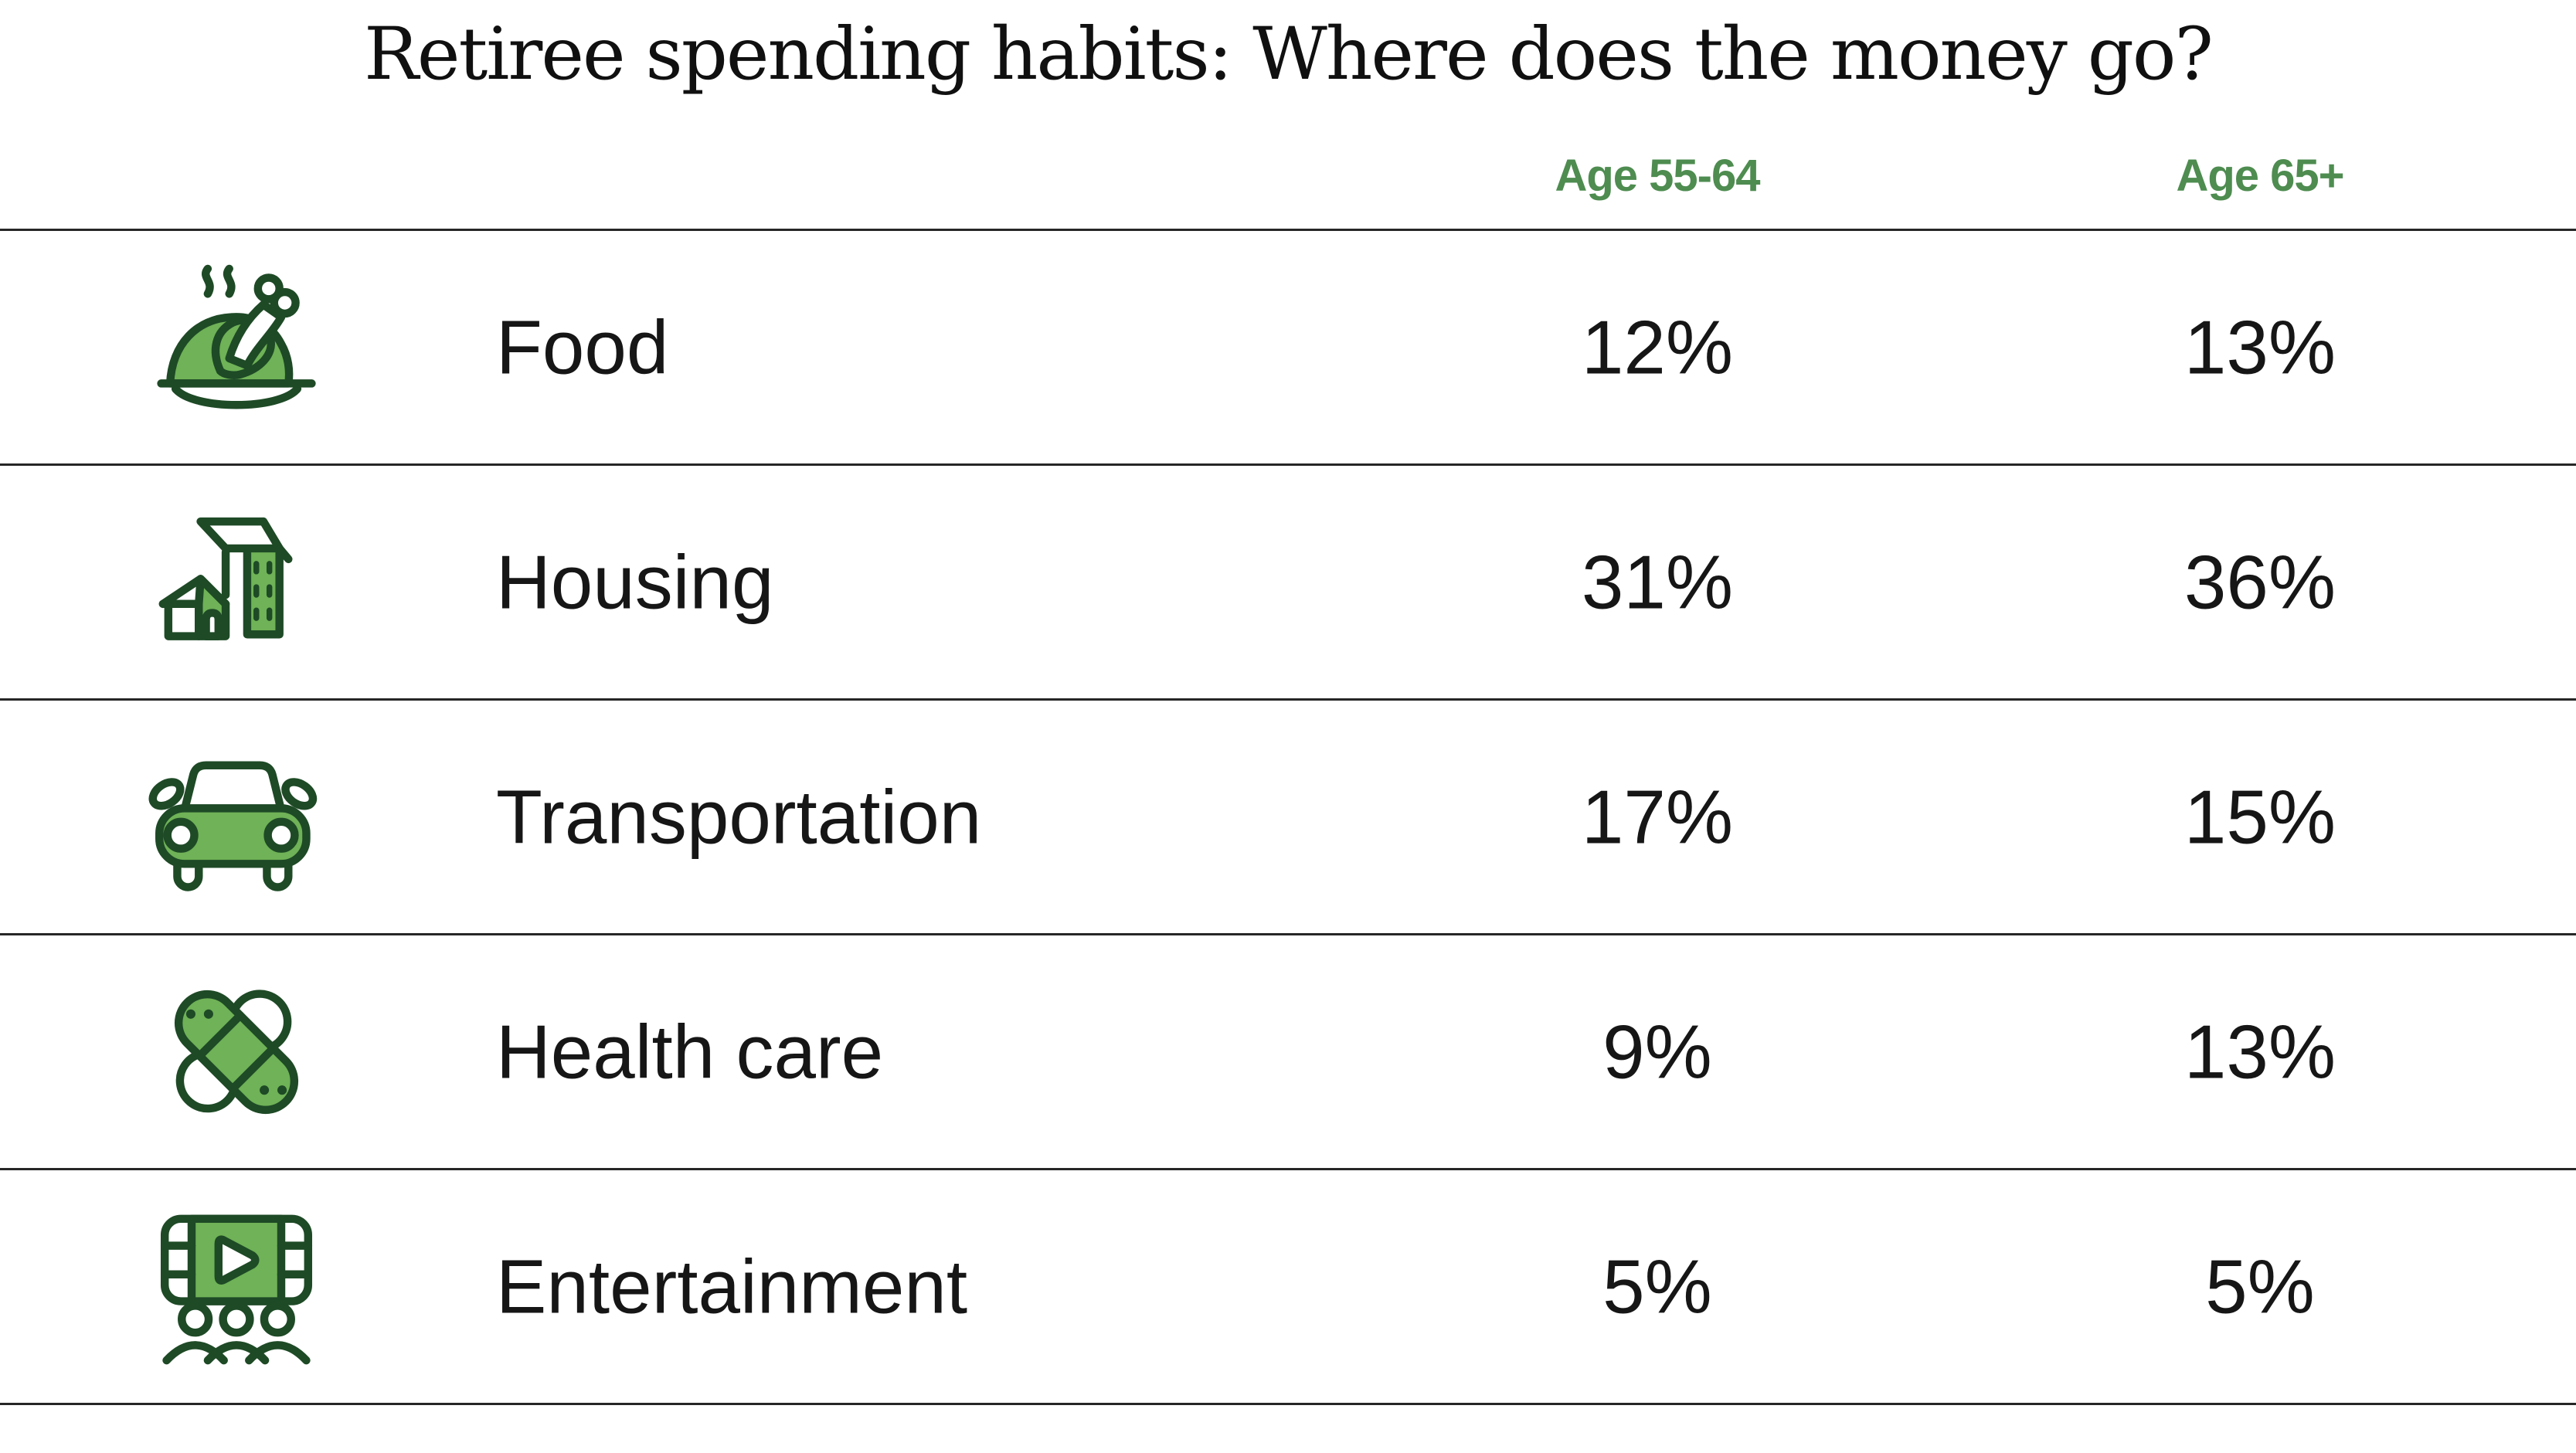  What do you see at coordinates (236, 817) in the screenshot?
I see `car-icon` at bounding box center [236, 817].